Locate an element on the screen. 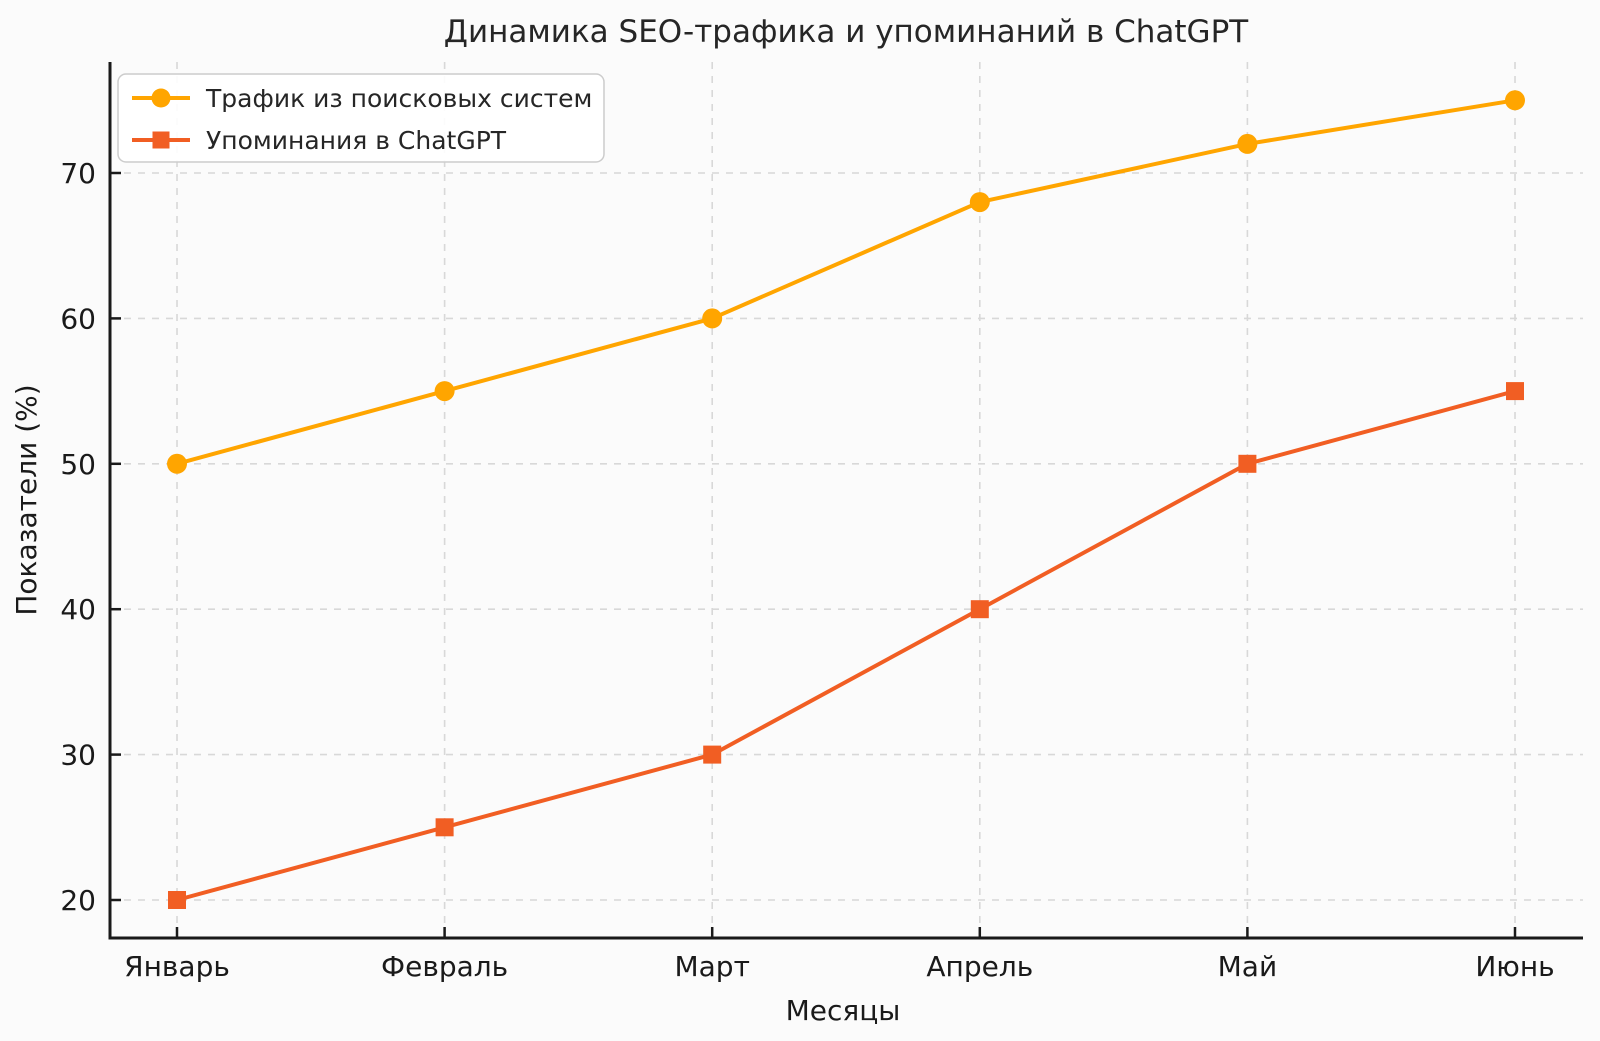 The width and height of the screenshot is (1600, 1041). legend-box is located at coordinates (361, 118).